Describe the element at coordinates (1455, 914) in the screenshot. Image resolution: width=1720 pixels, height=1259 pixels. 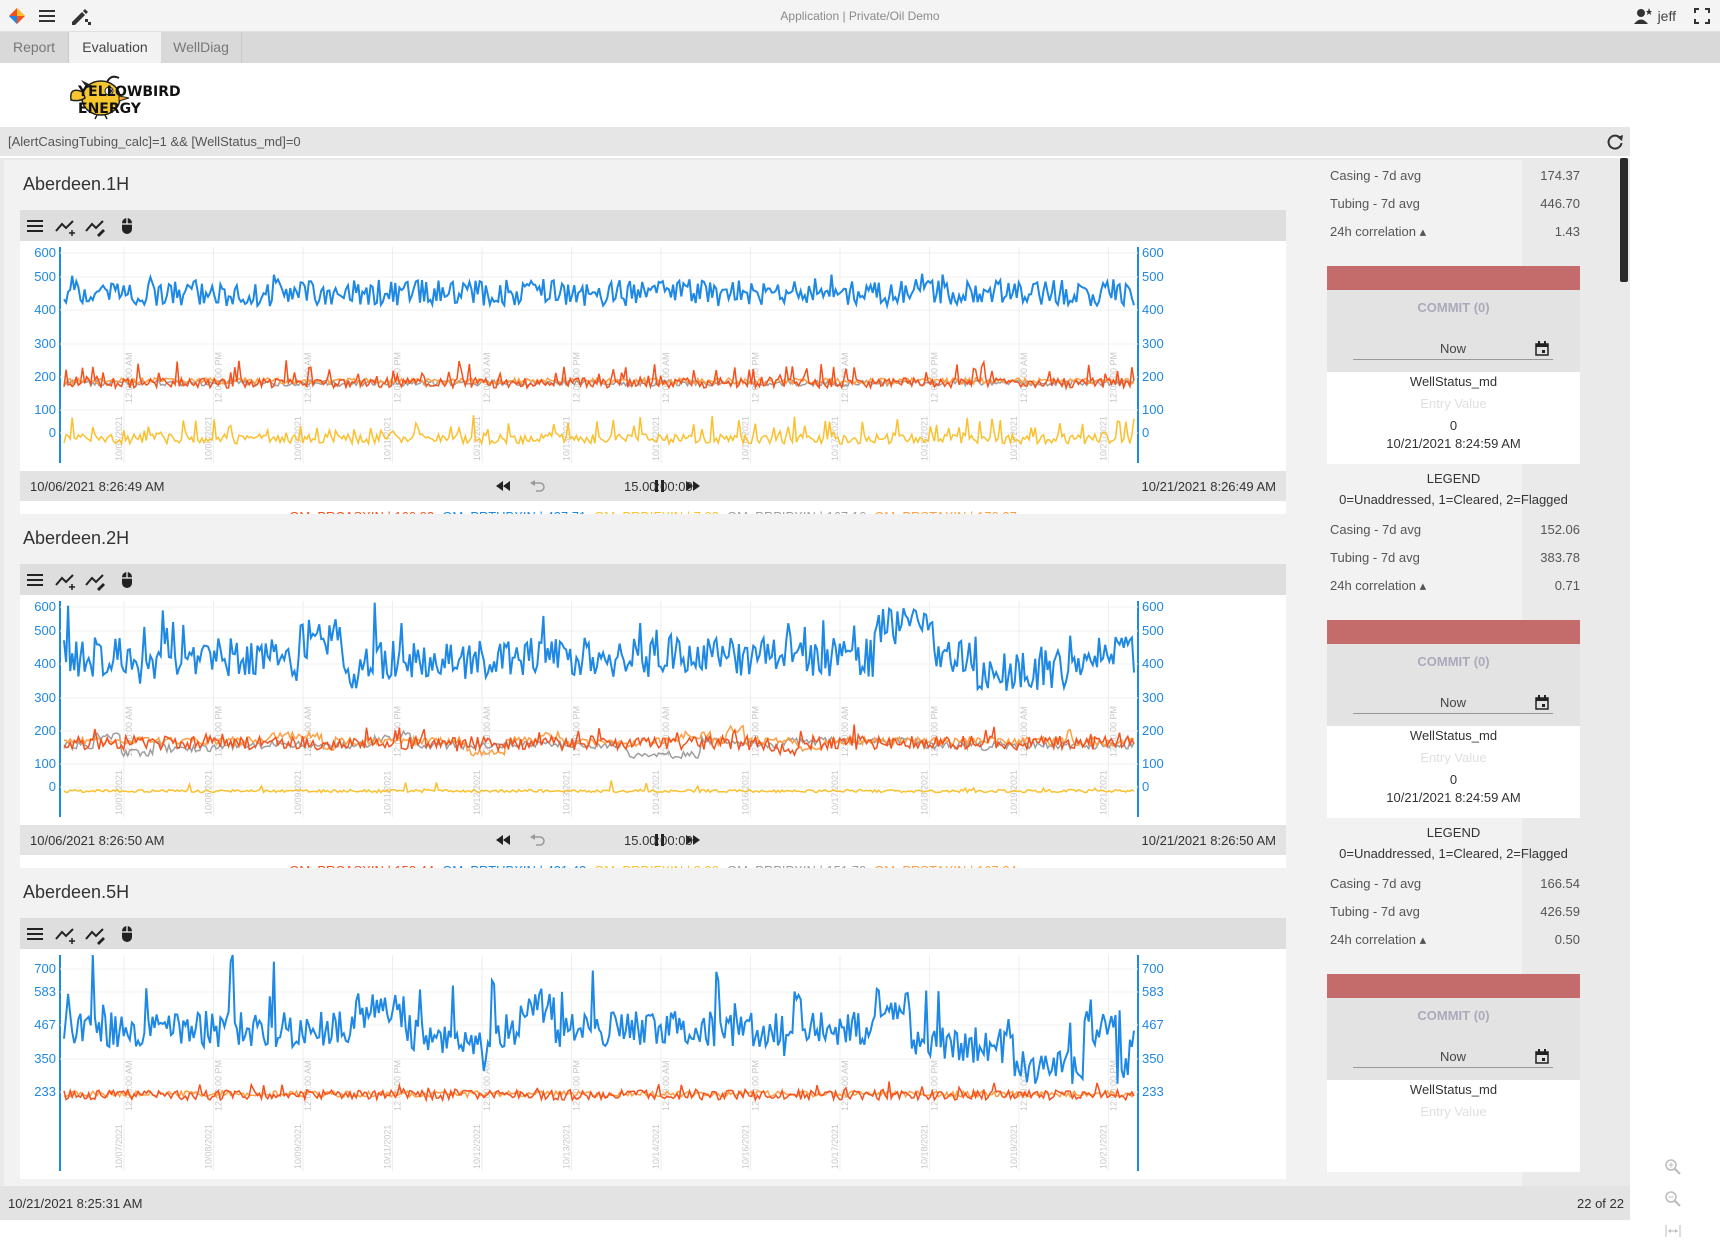
I see `tubing-stat: Tubing - 7d avg 426.59` at that location.